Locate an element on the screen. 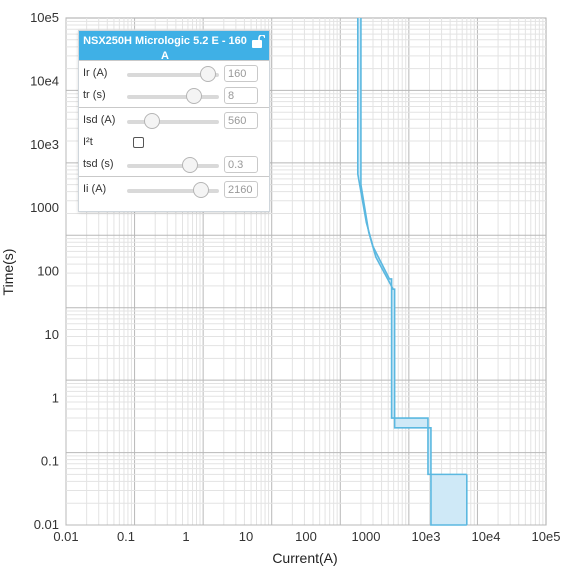 The image size is (568, 571). y-tick-label: 10e3 is located at coordinates (44, 144).